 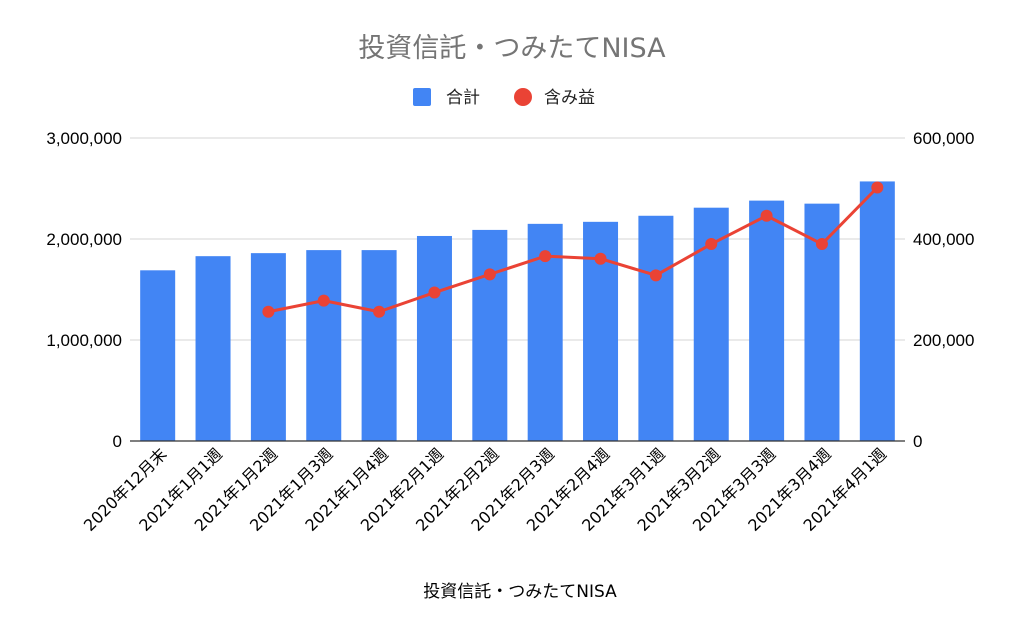 What do you see at coordinates (943, 138) in the screenshot?
I see `y-tick-label-right: 600,000` at bounding box center [943, 138].